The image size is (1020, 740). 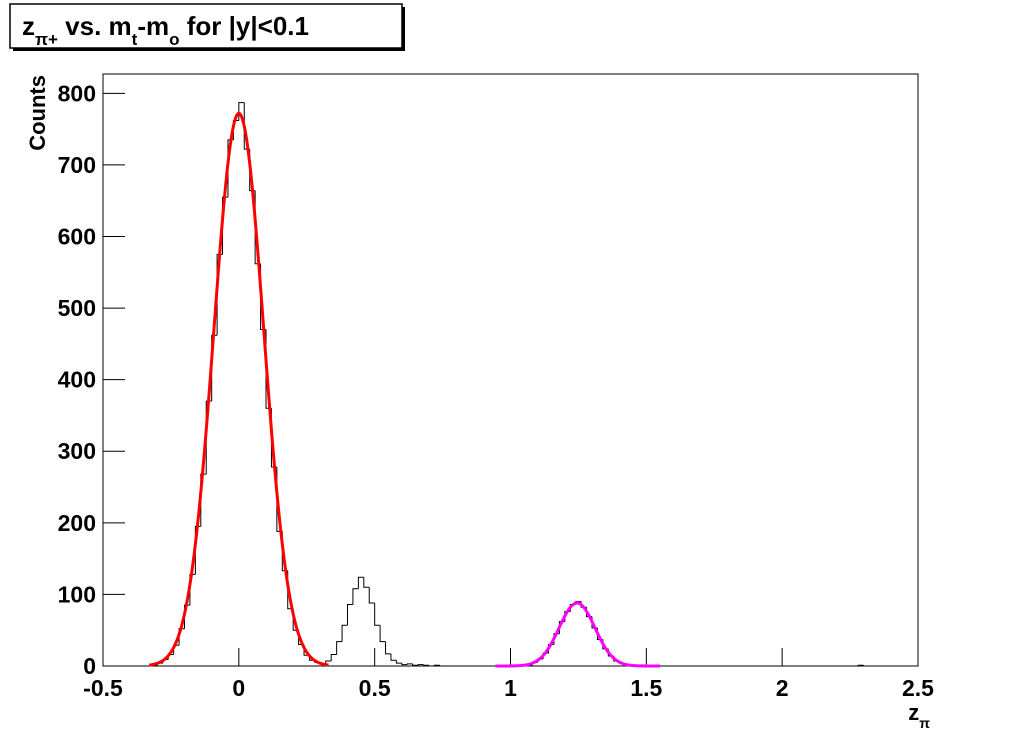 I want to click on y-tick-label: 700, so click(x=77, y=165).